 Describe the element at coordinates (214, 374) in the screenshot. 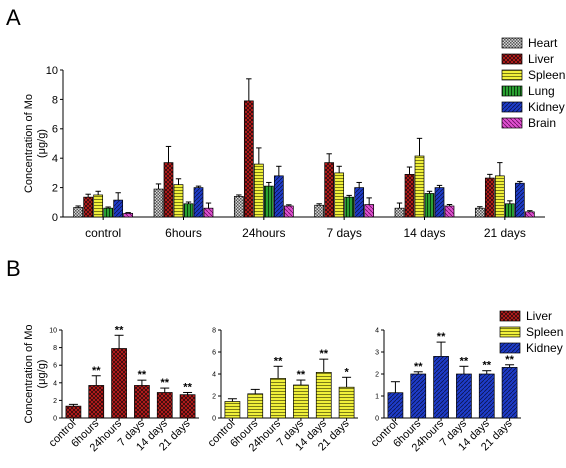

I see `y-tick-label: 4` at that location.